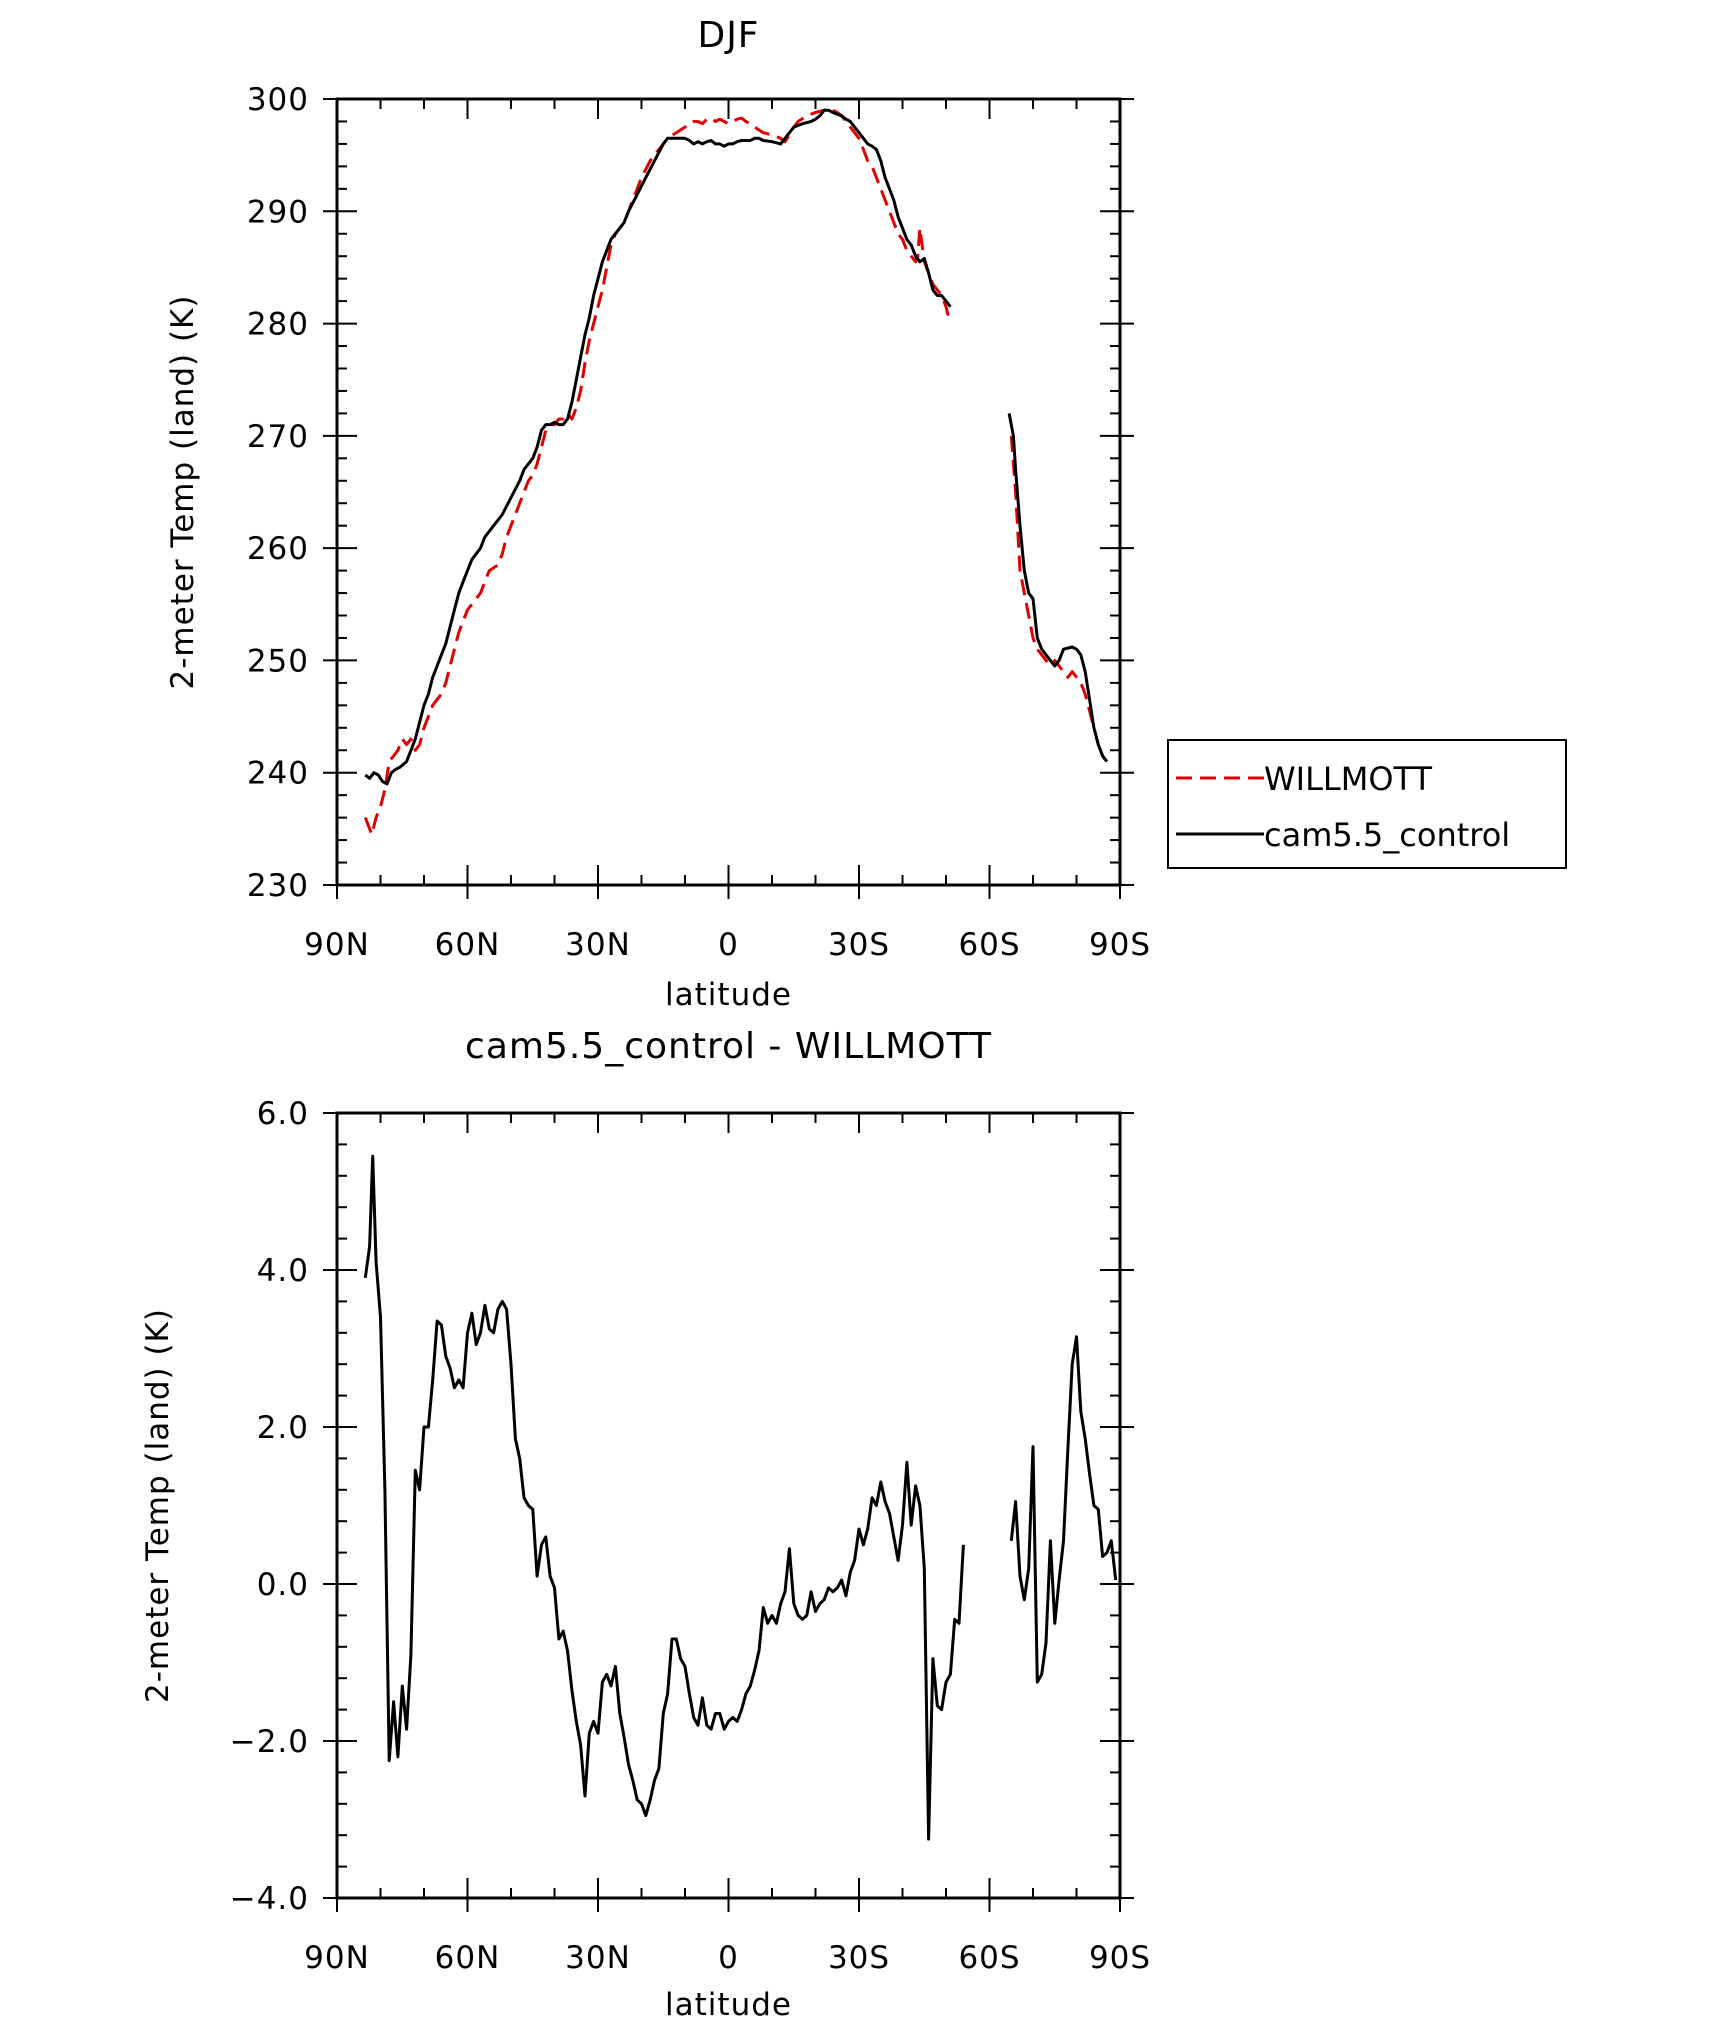  I want to click on y-tick-label: 0.0, so click(283, 1585).